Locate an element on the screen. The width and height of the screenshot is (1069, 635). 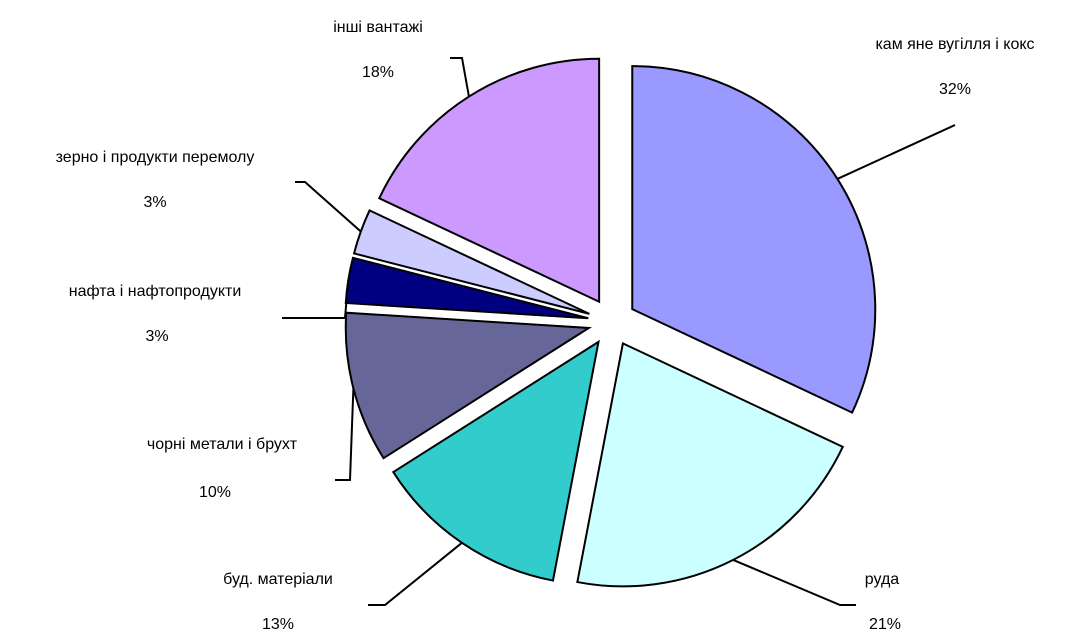
slice-label: нафта і нафтопродукти is located at coordinates (155, 291).